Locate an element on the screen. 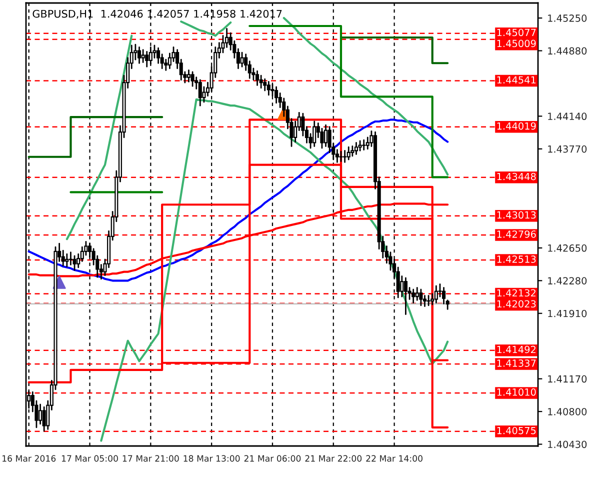 This screenshot has height=479, width=611. y-tick-label: 1.45250 is located at coordinates (567, 18).